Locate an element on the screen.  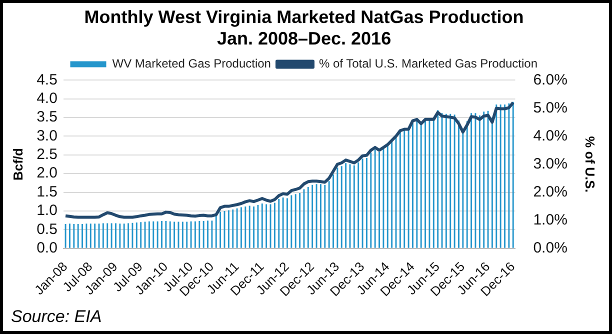
chart-title: Monthly West Virginia Marketed NatGas Production Jan. 2008–Dec. 2016 is located at coordinates (304, 27).